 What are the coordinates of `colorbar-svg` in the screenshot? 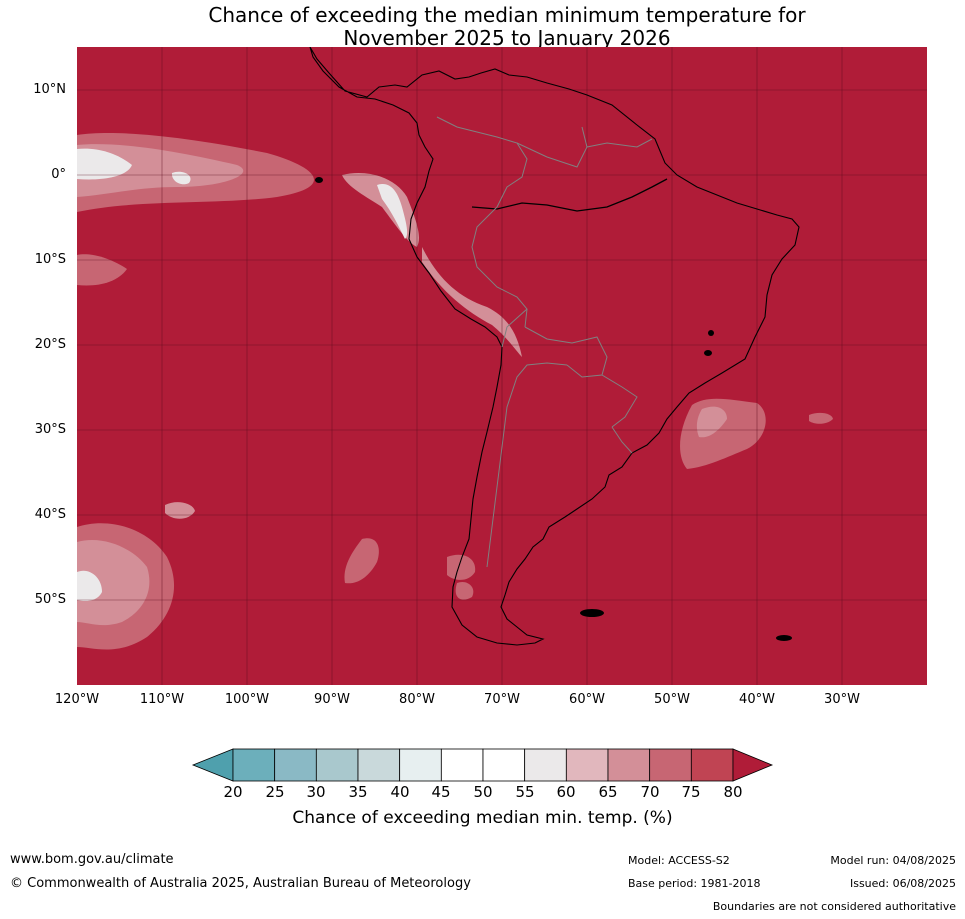 It's located at (482, 765).